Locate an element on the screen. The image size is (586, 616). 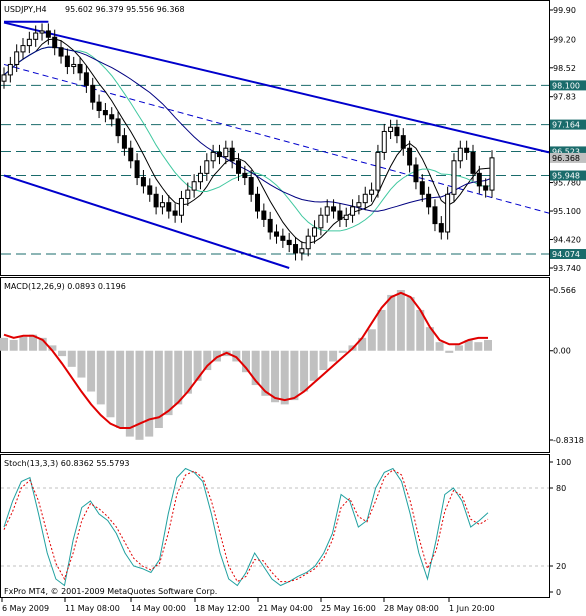
price-axis-label: 98.52 is located at coordinates (564, 68).